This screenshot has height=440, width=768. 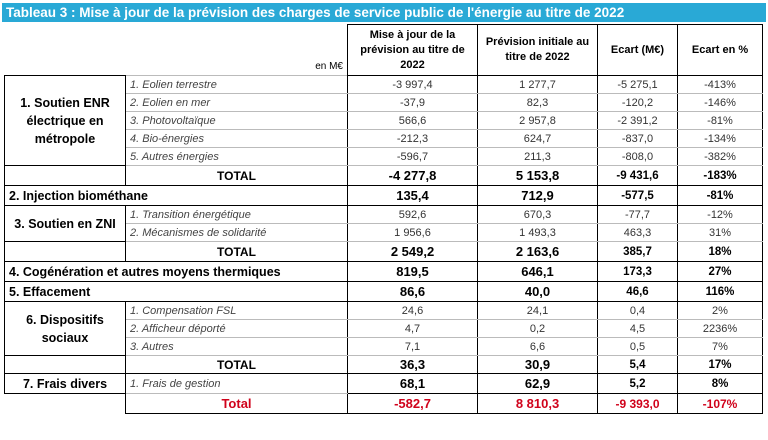 What do you see at coordinates (637, 138) in the screenshot?
I see `cell-ecart: -837,0` at bounding box center [637, 138].